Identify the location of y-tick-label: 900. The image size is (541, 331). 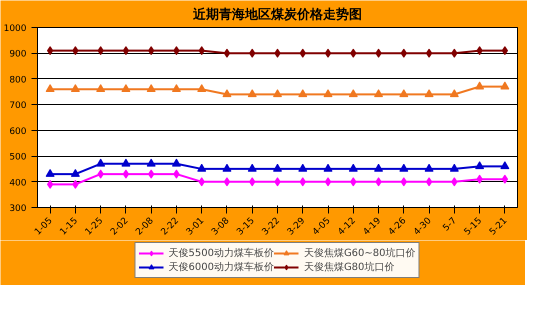
(18, 55).